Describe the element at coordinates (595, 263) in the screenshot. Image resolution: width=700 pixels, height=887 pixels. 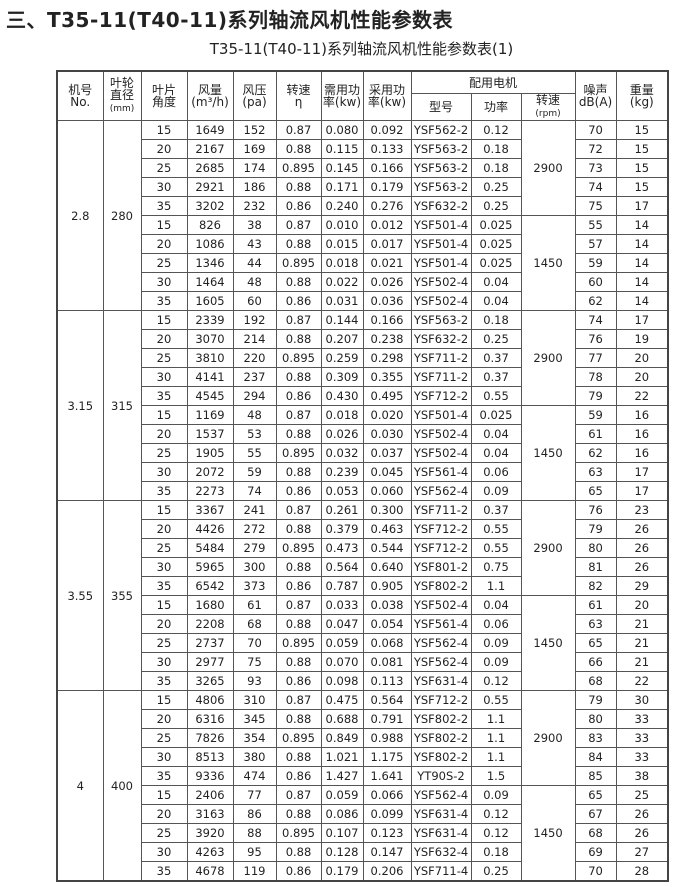
I see `noise-cell: 59` at that location.